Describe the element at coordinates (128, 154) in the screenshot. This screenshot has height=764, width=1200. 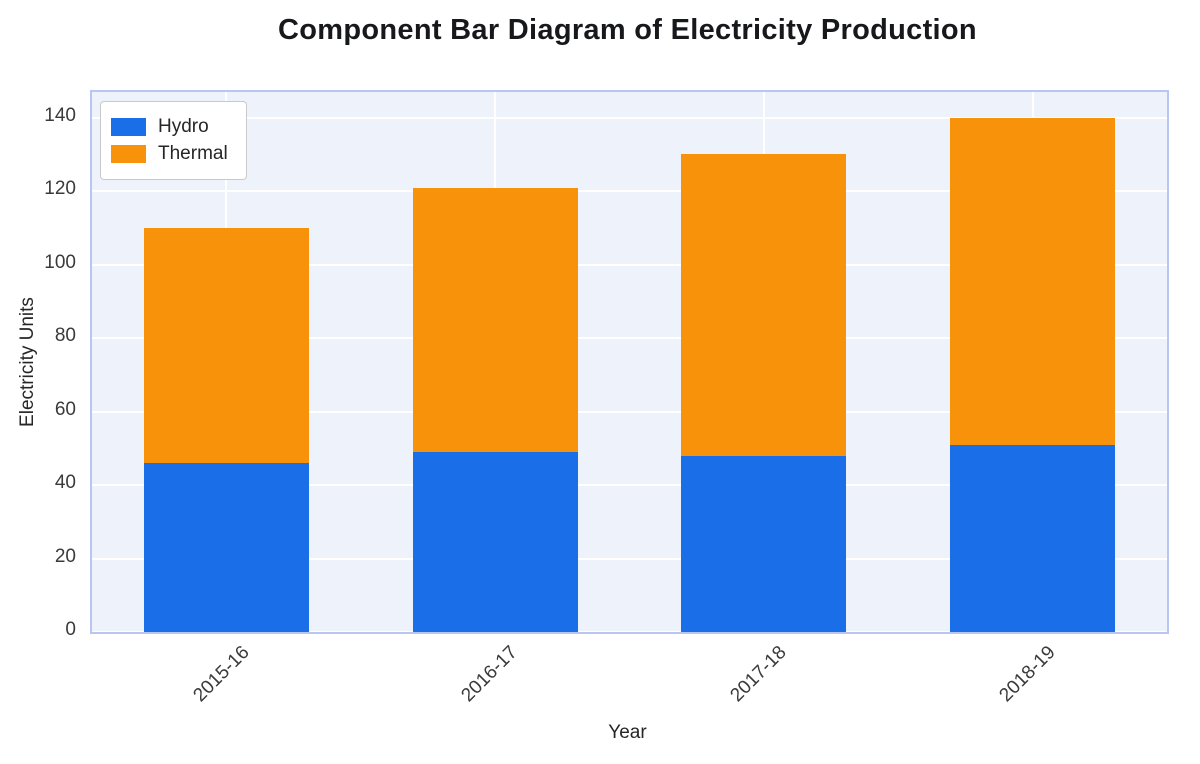
I see `thermal-swatch-icon` at that location.